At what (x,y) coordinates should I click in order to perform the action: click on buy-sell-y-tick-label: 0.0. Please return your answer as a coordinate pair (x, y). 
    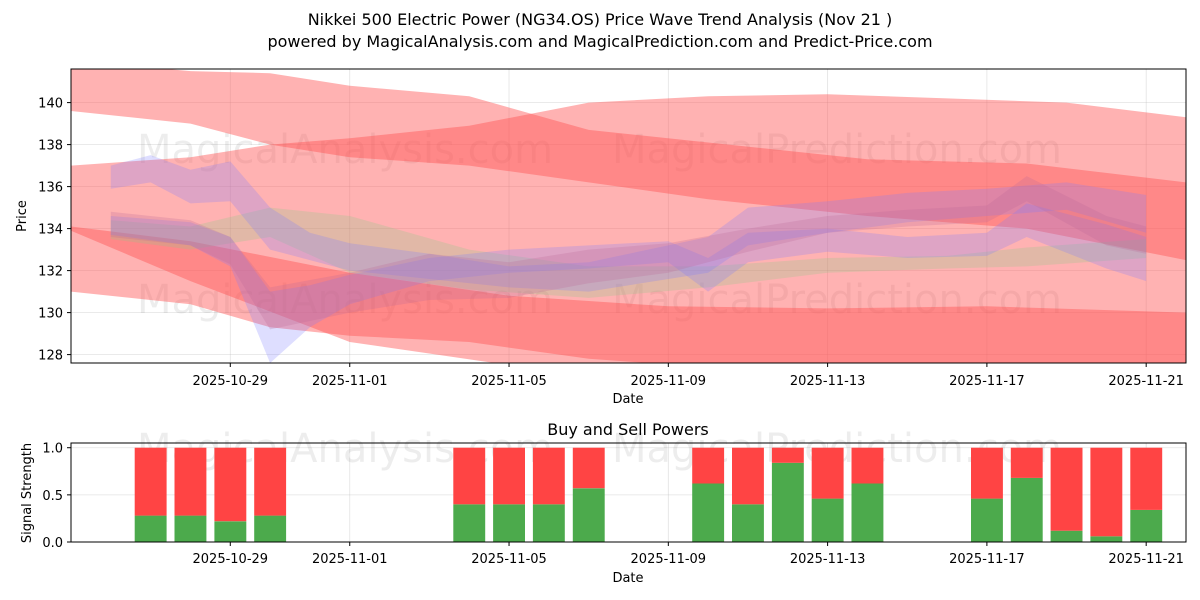
    Looking at the image, I should click on (52, 543).